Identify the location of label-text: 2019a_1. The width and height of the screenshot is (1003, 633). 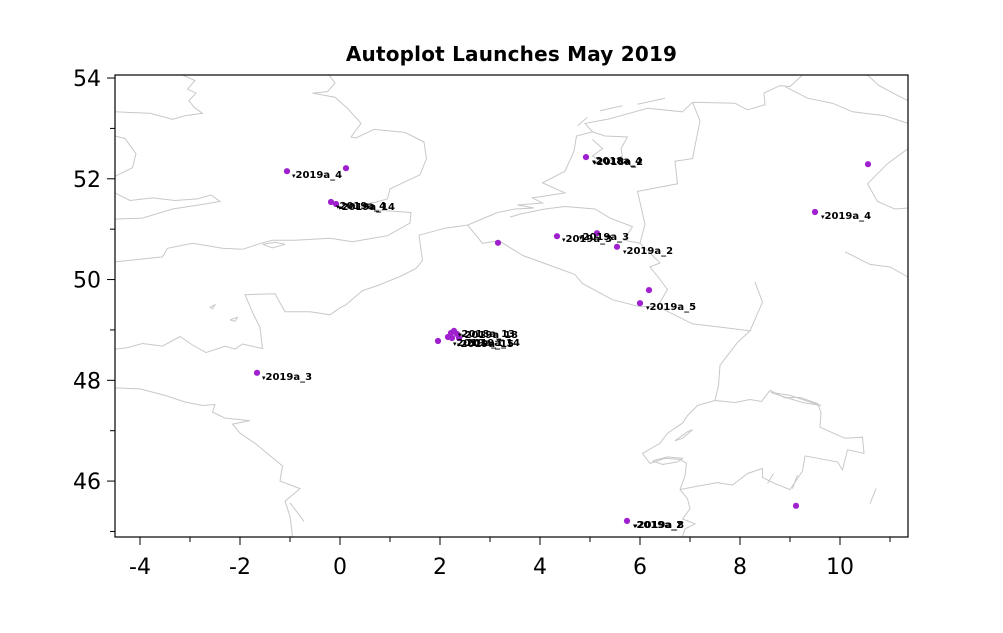
(480, 343).